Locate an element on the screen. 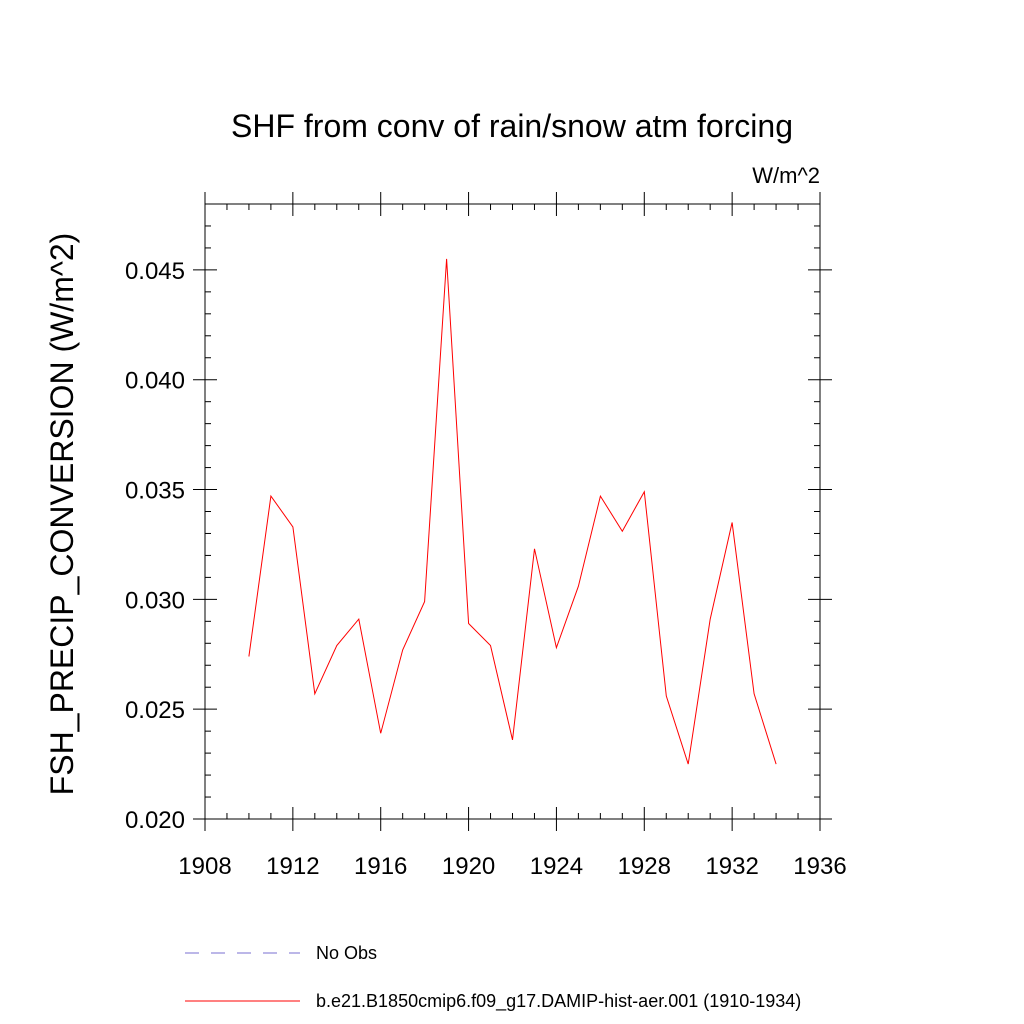 The image size is (1024, 1024). x-tick-label: 1928 is located at coordinates (644, 866).